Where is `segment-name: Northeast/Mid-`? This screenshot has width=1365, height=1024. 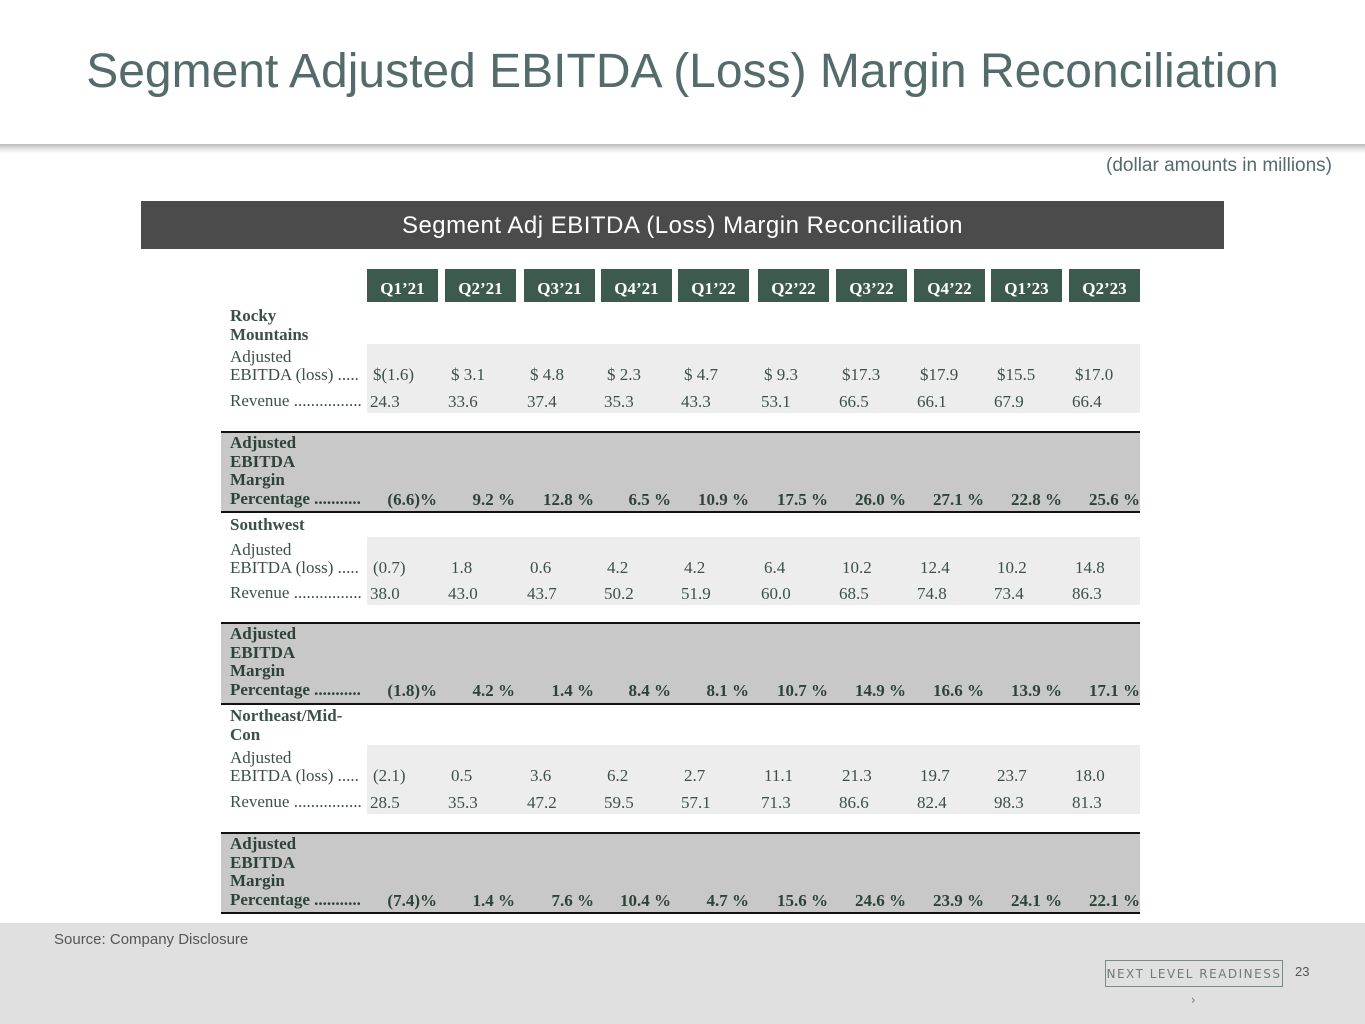 segment-name: Northeast/Mid- is located at coordinates (286, 715).